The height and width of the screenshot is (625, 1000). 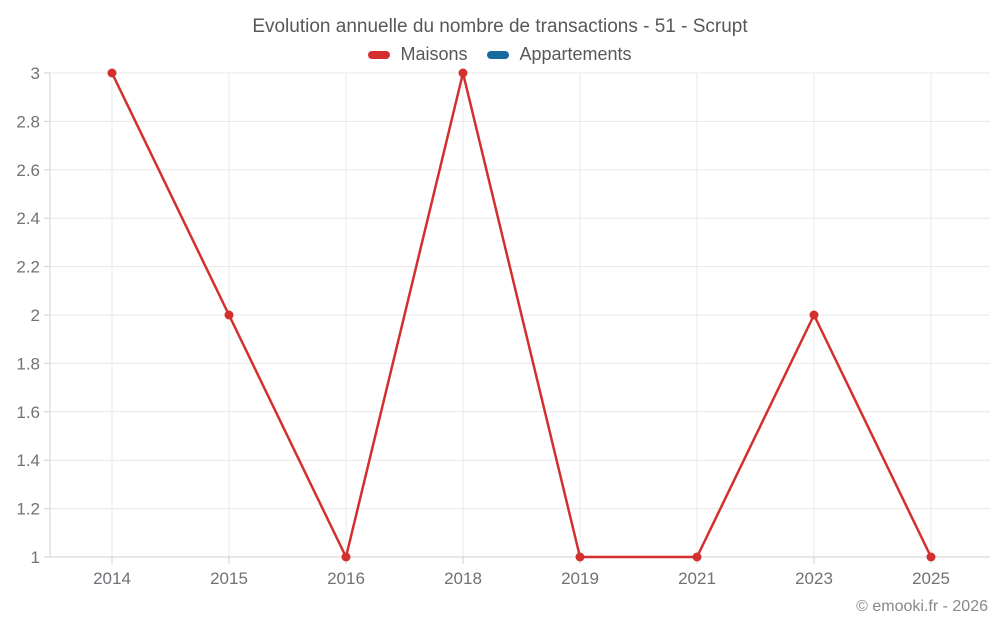 I want to click on legend-label-maisons: Maisons, so click(x=434, y=54).